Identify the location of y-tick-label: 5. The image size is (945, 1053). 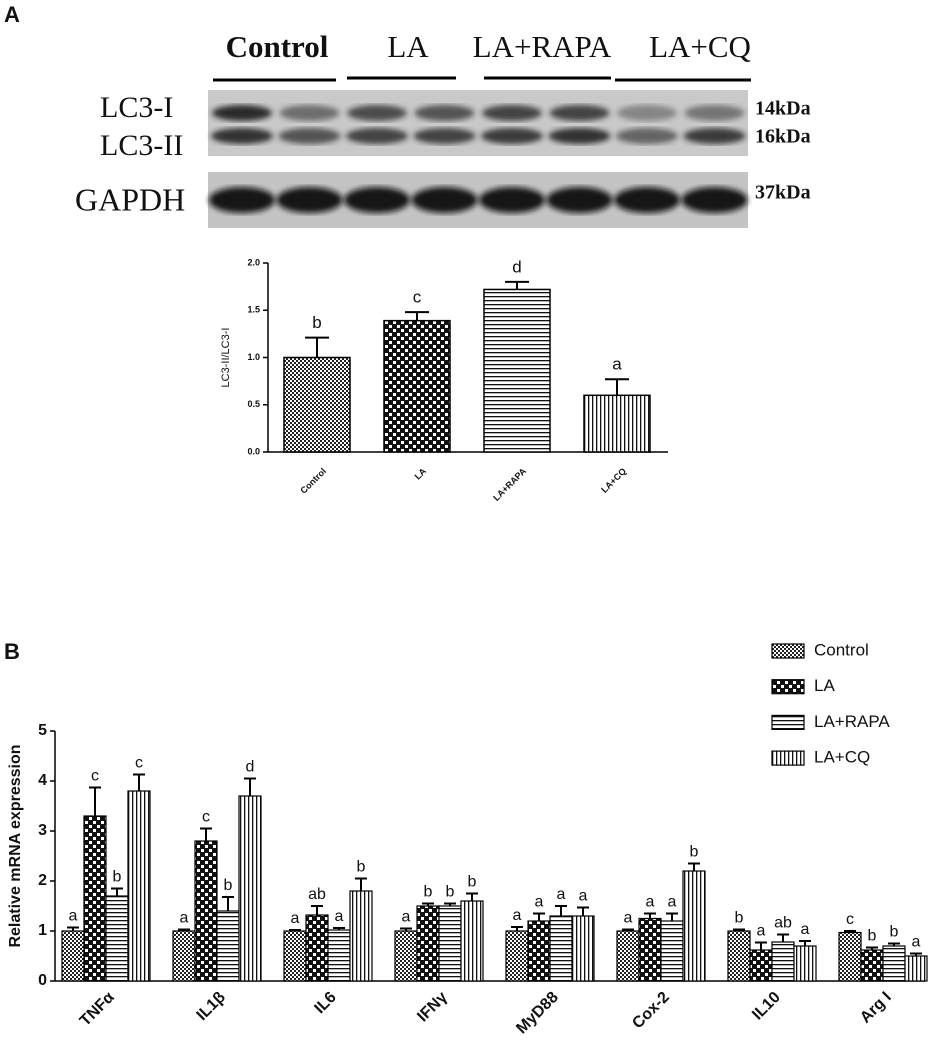
(42, 730).